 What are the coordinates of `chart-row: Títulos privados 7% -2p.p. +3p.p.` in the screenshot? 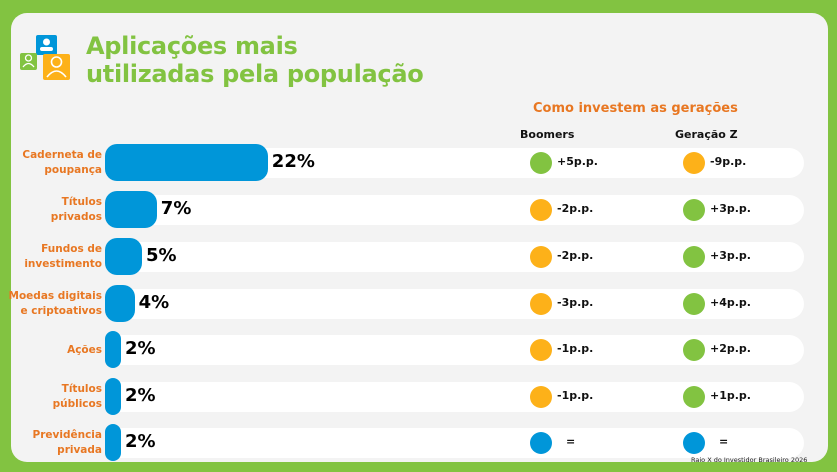 It's located at (418, 210).